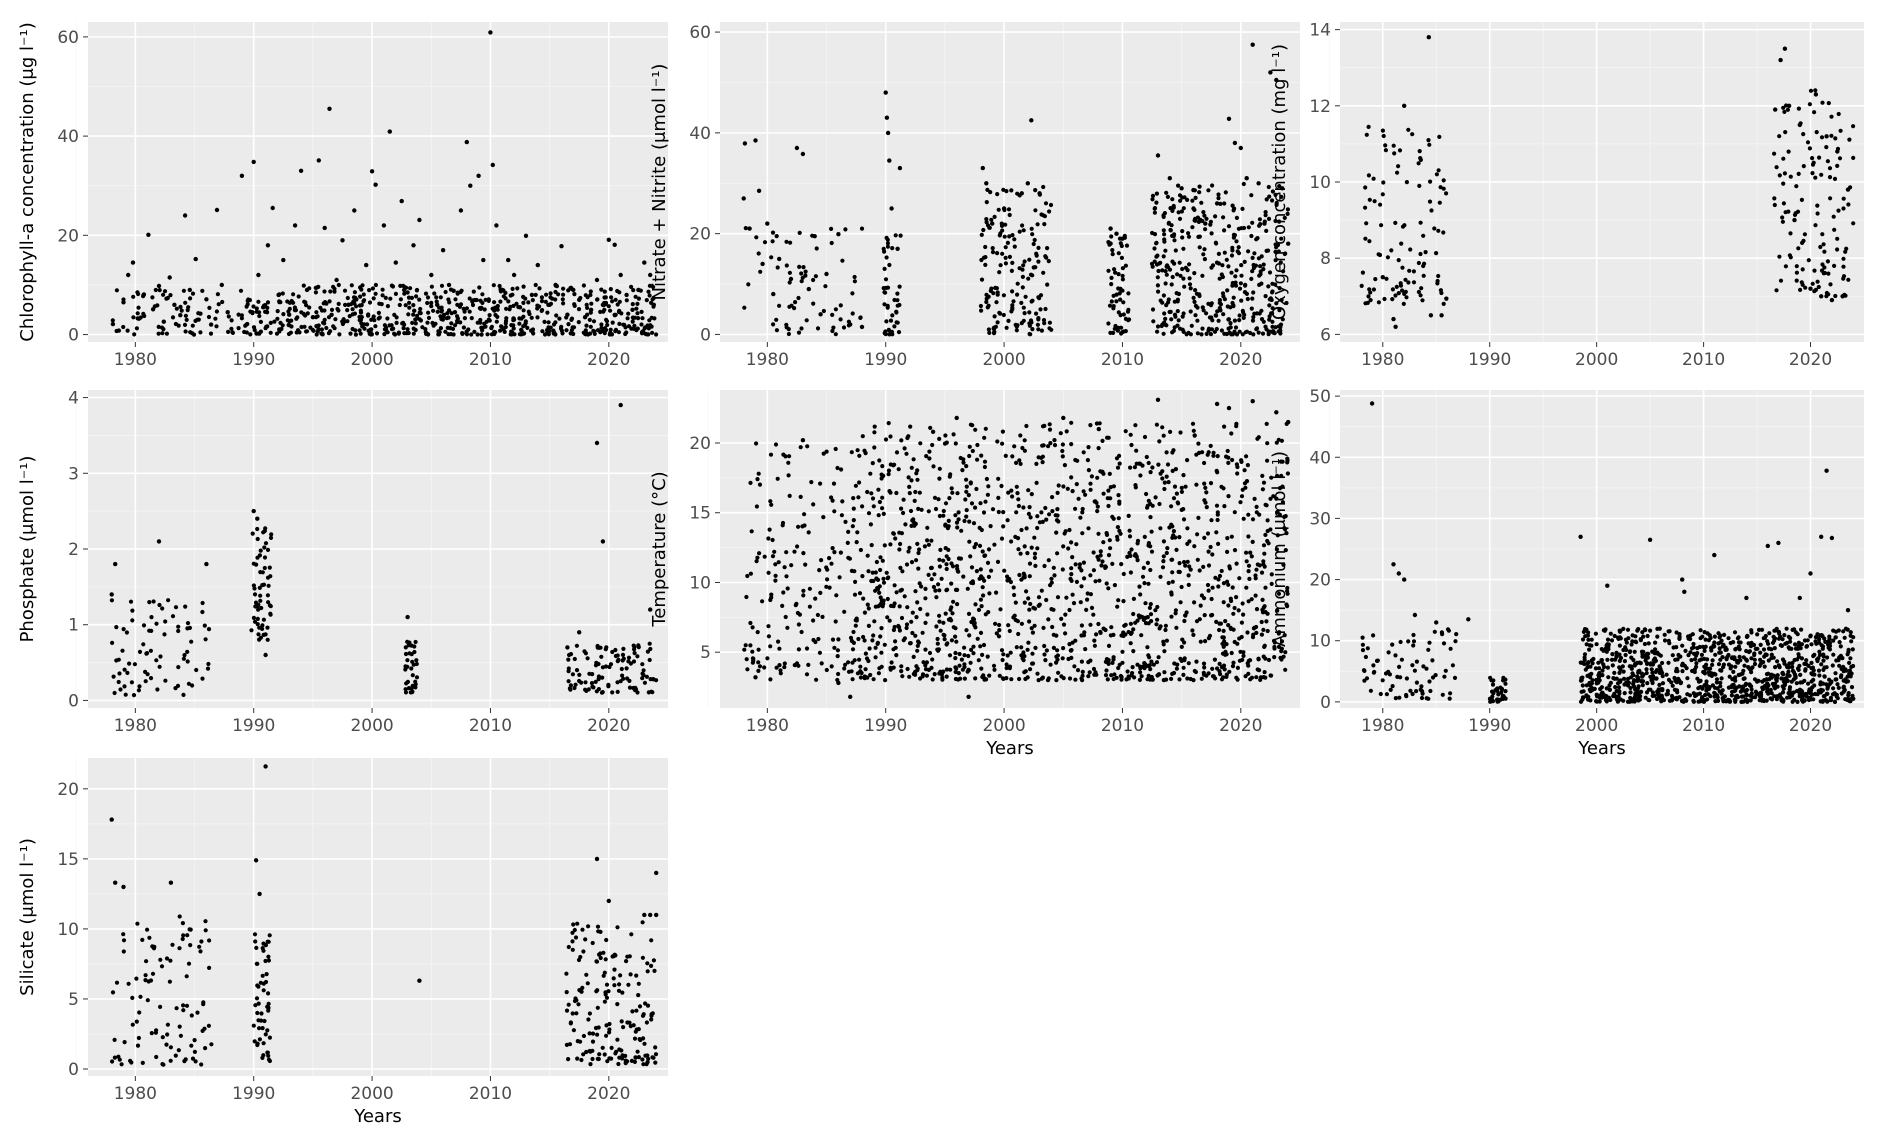  What do you see at coordinates (135, 726) in the screenshot?
I see `x-tick-label: 1980` at bounding box center [135, 726].